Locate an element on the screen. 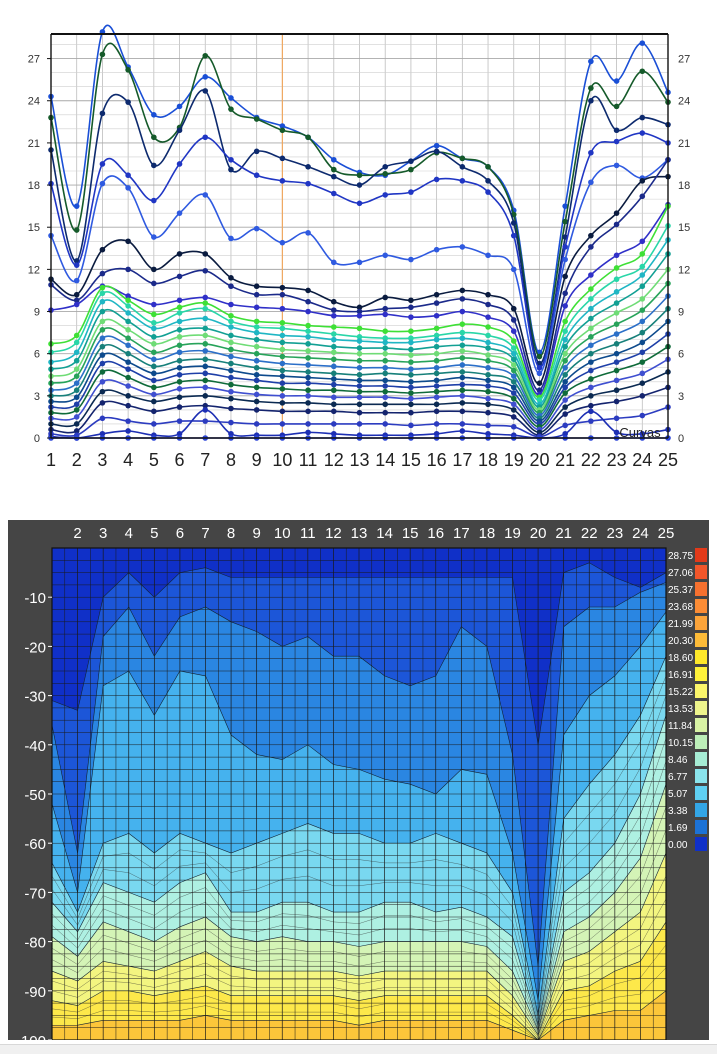  heatmap-y-tick: -10 is located at coordinates (35, 598).